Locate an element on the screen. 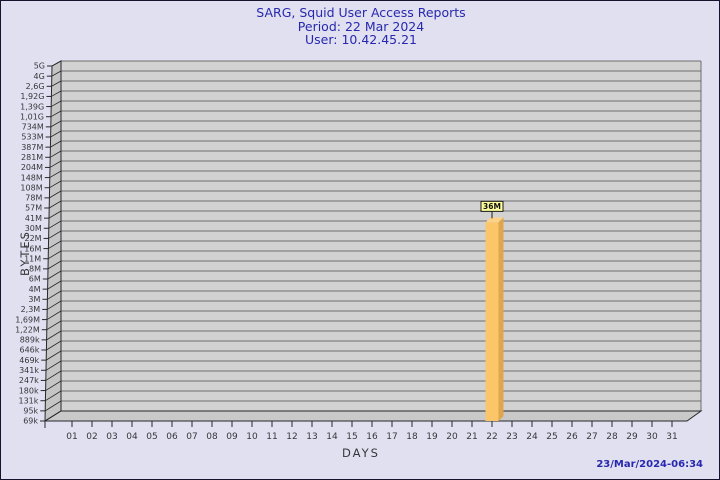  chart-title: SARG, Squid User Access Reports is located at coordinates (361, 12).